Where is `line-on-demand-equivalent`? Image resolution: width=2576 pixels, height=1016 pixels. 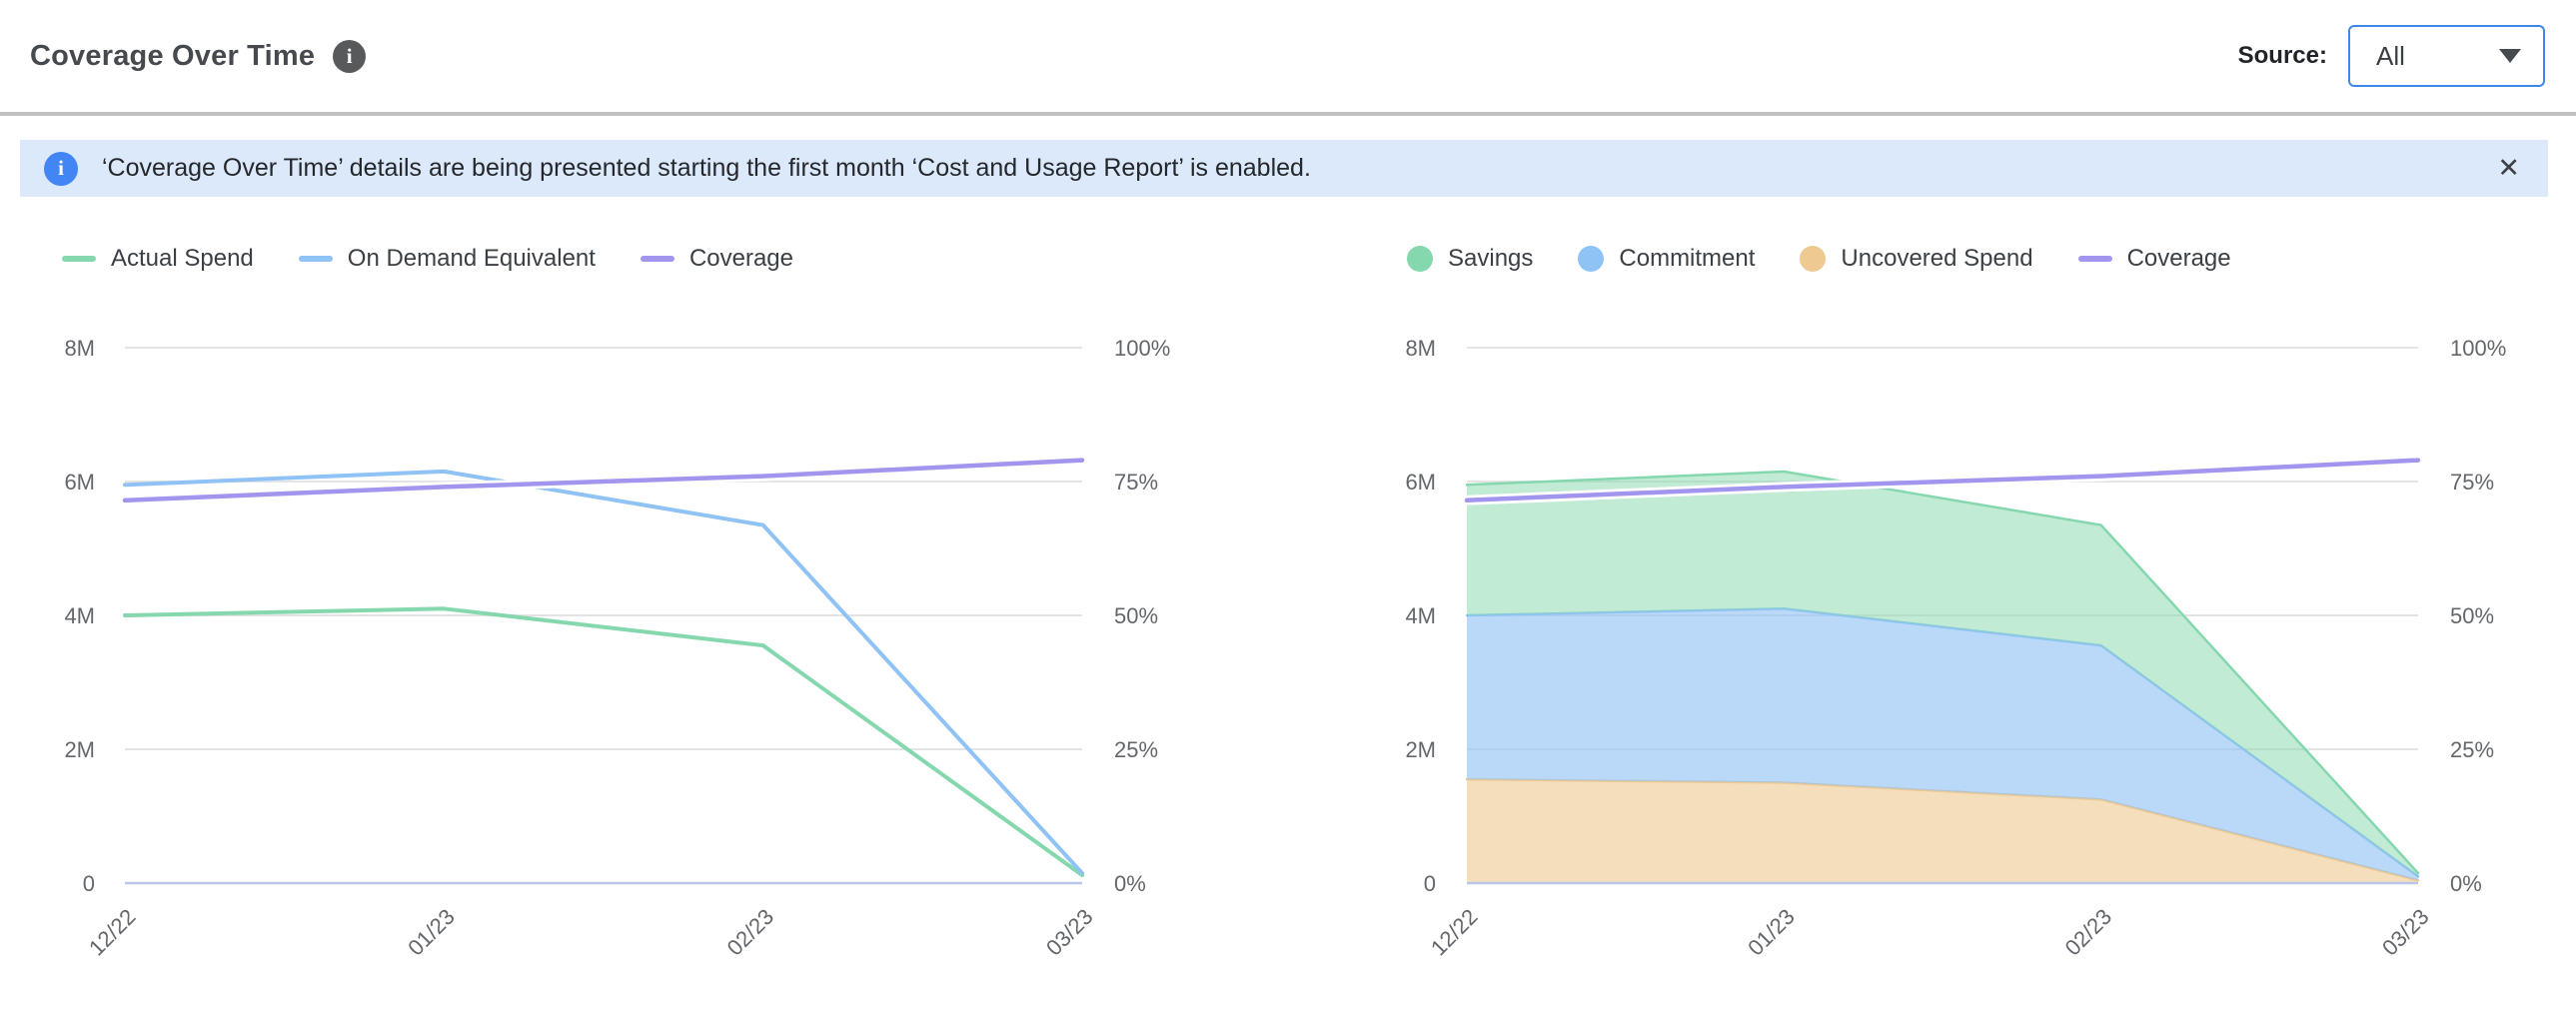 line-on-demand-equivalent is located at coordinates (603, 672).